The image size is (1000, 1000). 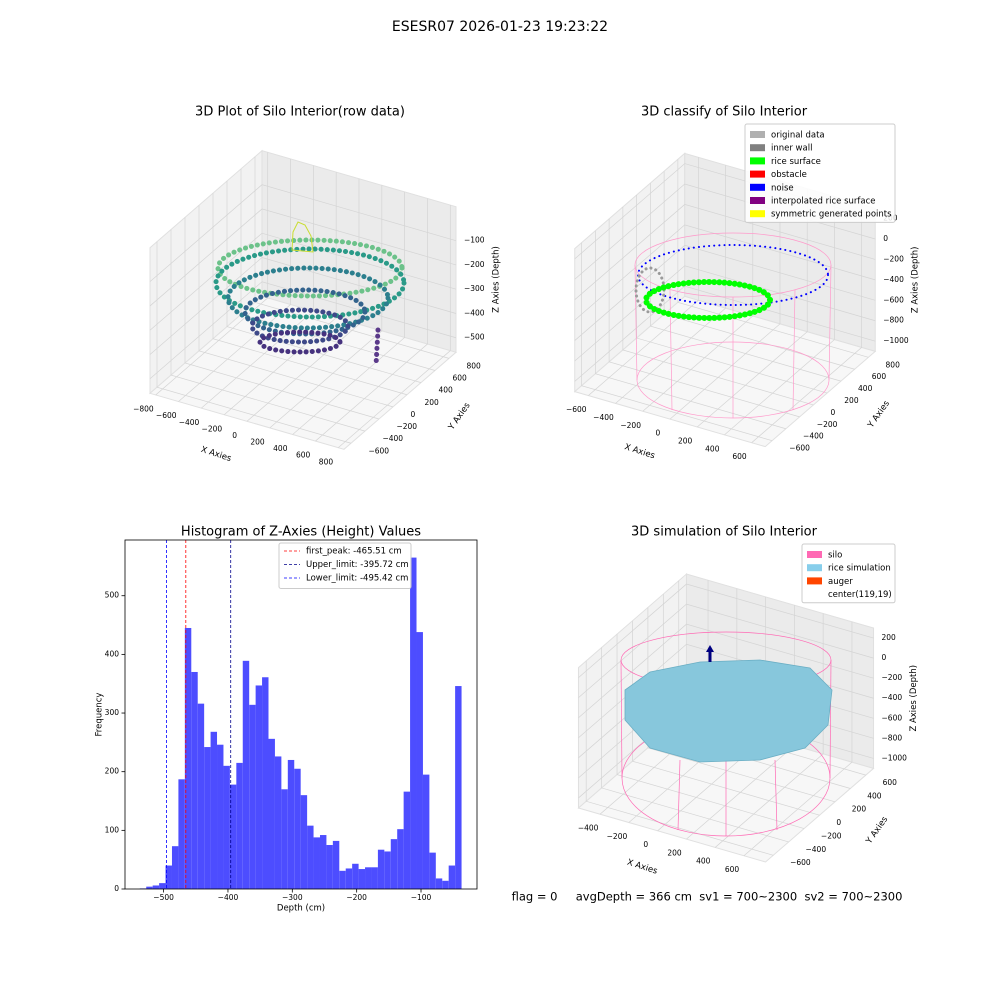 I want to click on x-tick-label: −600, so click(x=166, y=415).